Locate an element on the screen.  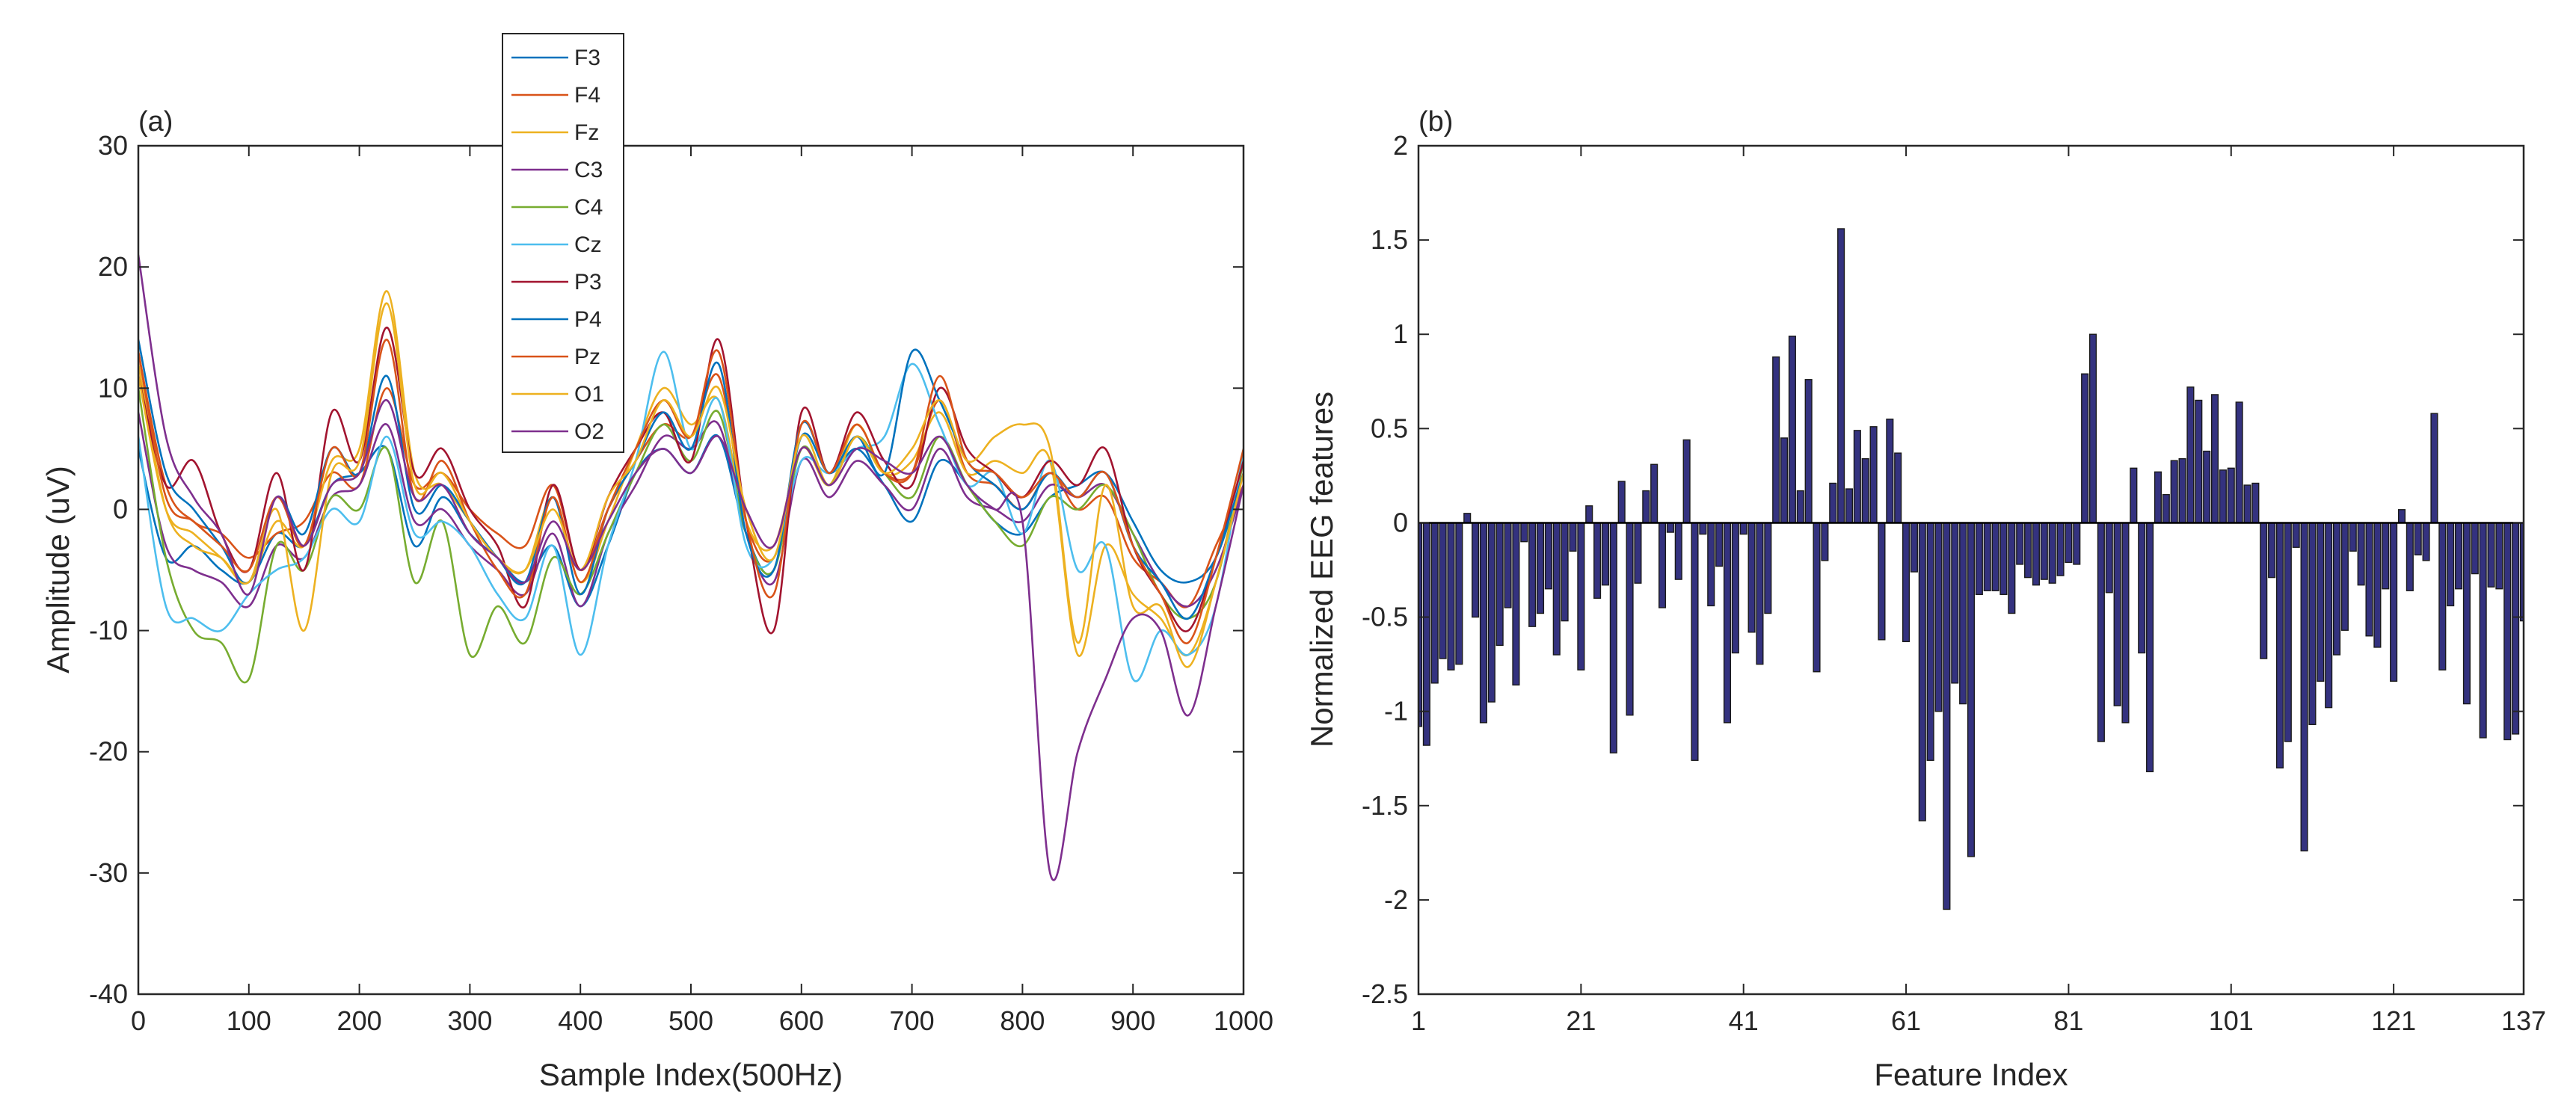
a-x-tick-label: 800 is located at coordinates (1022, 1020).